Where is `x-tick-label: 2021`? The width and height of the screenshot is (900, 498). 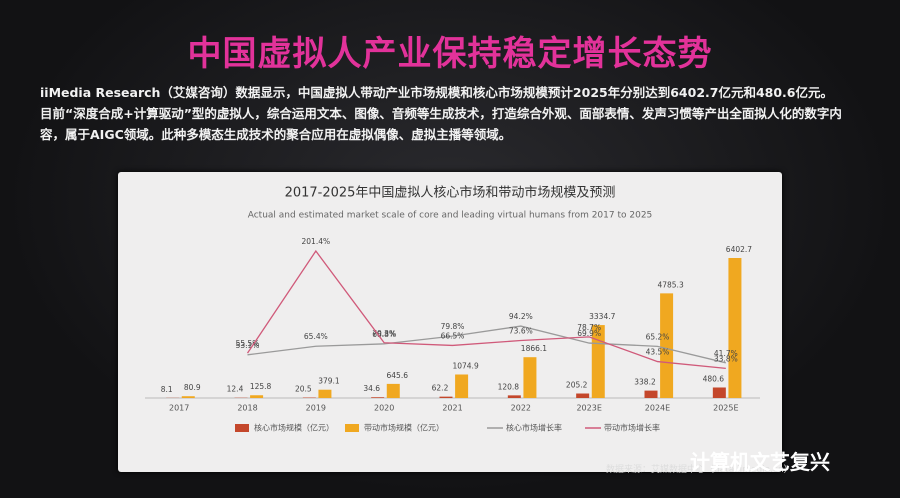
x-tick-label: 2021 is located at coordinates (452, 408).